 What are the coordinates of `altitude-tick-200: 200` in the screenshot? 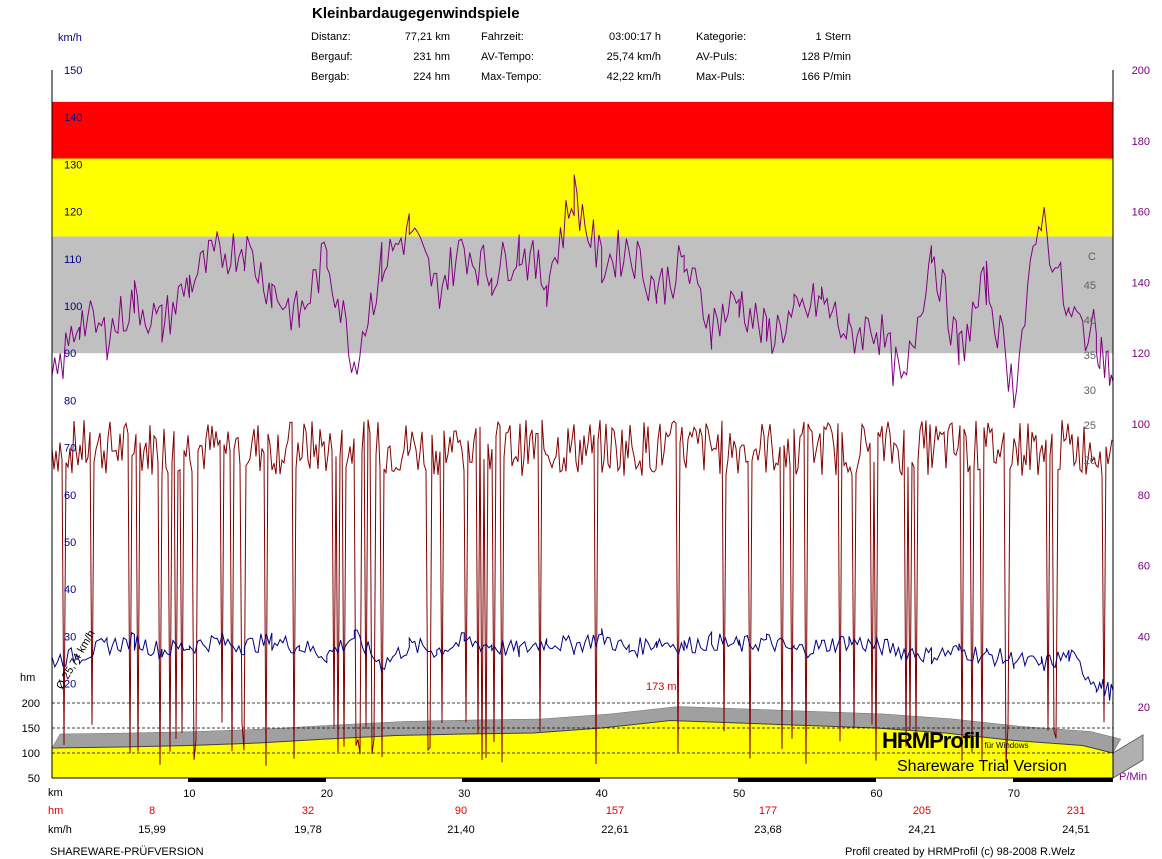 It's located at (31, 704).